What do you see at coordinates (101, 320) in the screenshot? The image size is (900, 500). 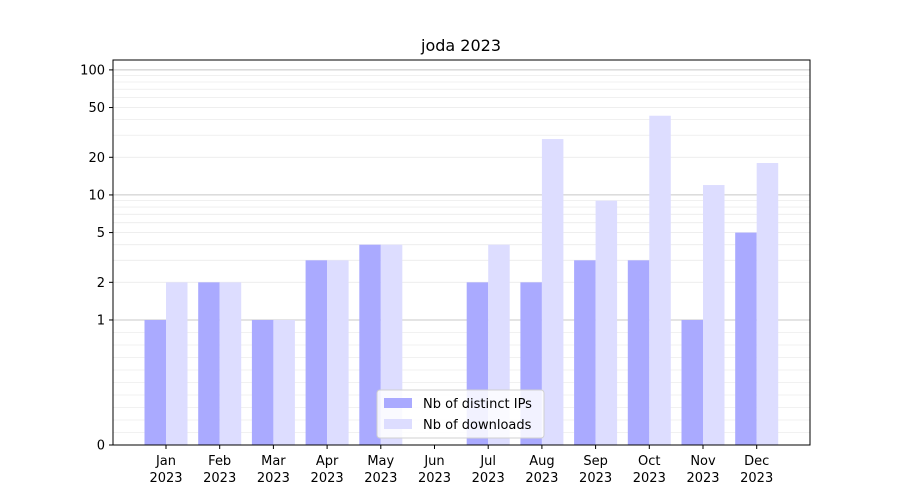 I see `y-tick-label: 1` at bounding box center [101, 320].